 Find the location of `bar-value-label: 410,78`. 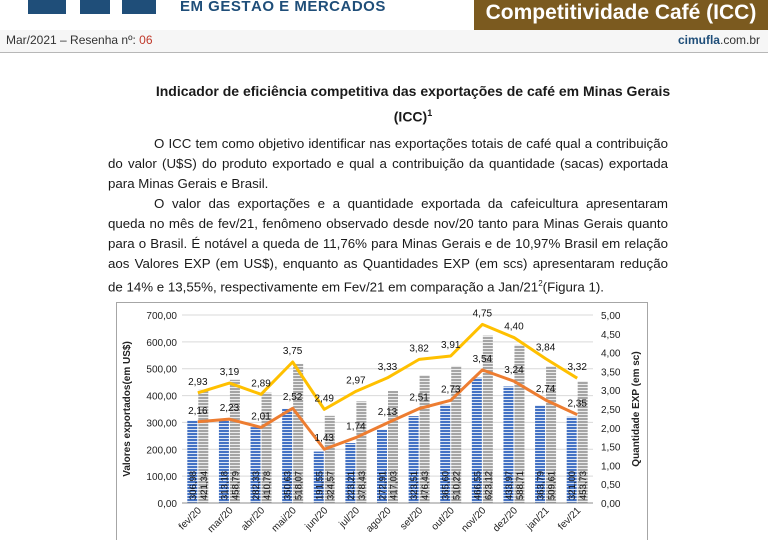

bar-value-label: 410,78 is located at coordinates (267, 485).